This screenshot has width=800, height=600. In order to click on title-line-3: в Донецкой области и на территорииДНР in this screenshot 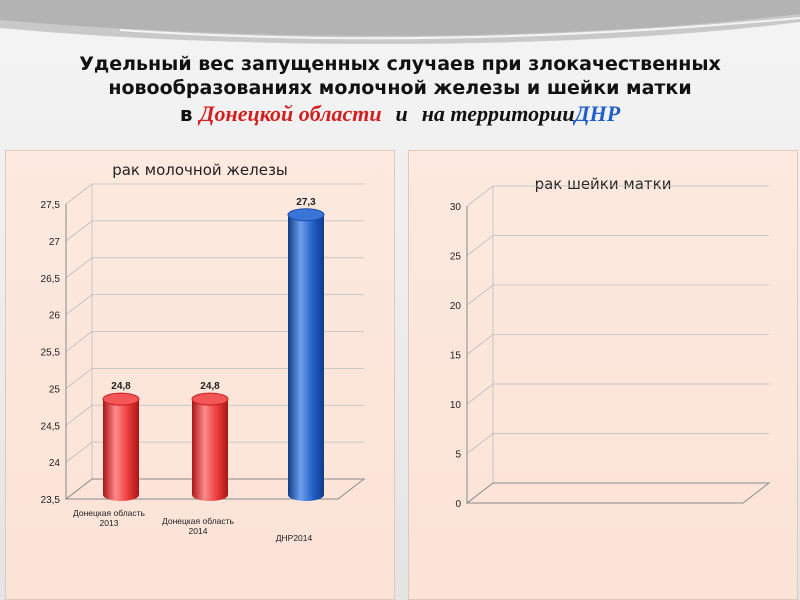, I will do `click(400, 114)`.